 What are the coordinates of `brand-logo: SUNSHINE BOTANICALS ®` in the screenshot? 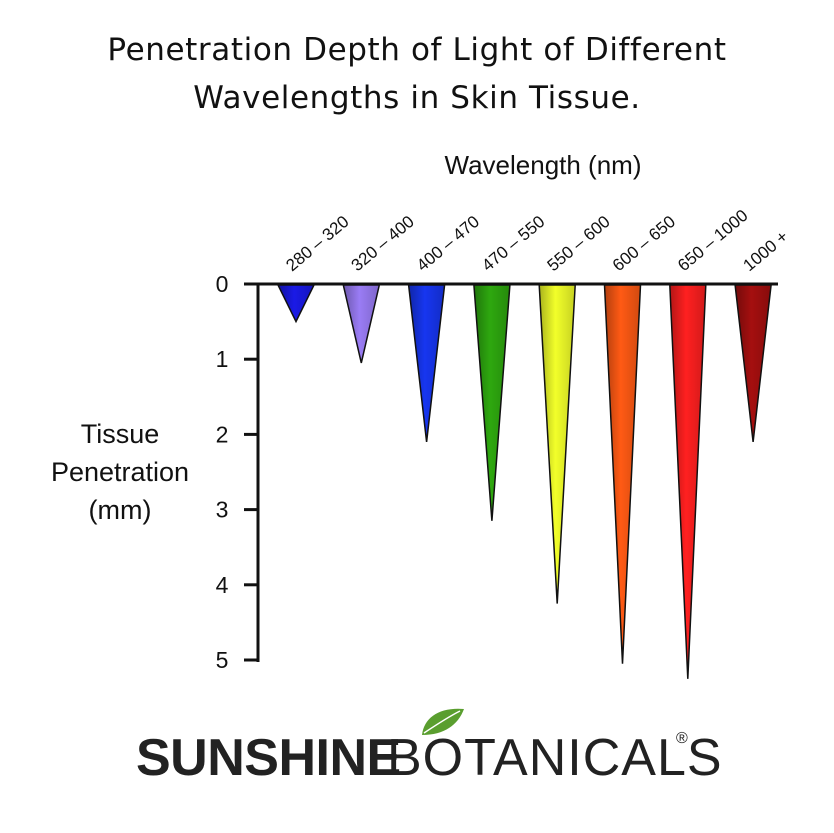 It's located at (417, 755).